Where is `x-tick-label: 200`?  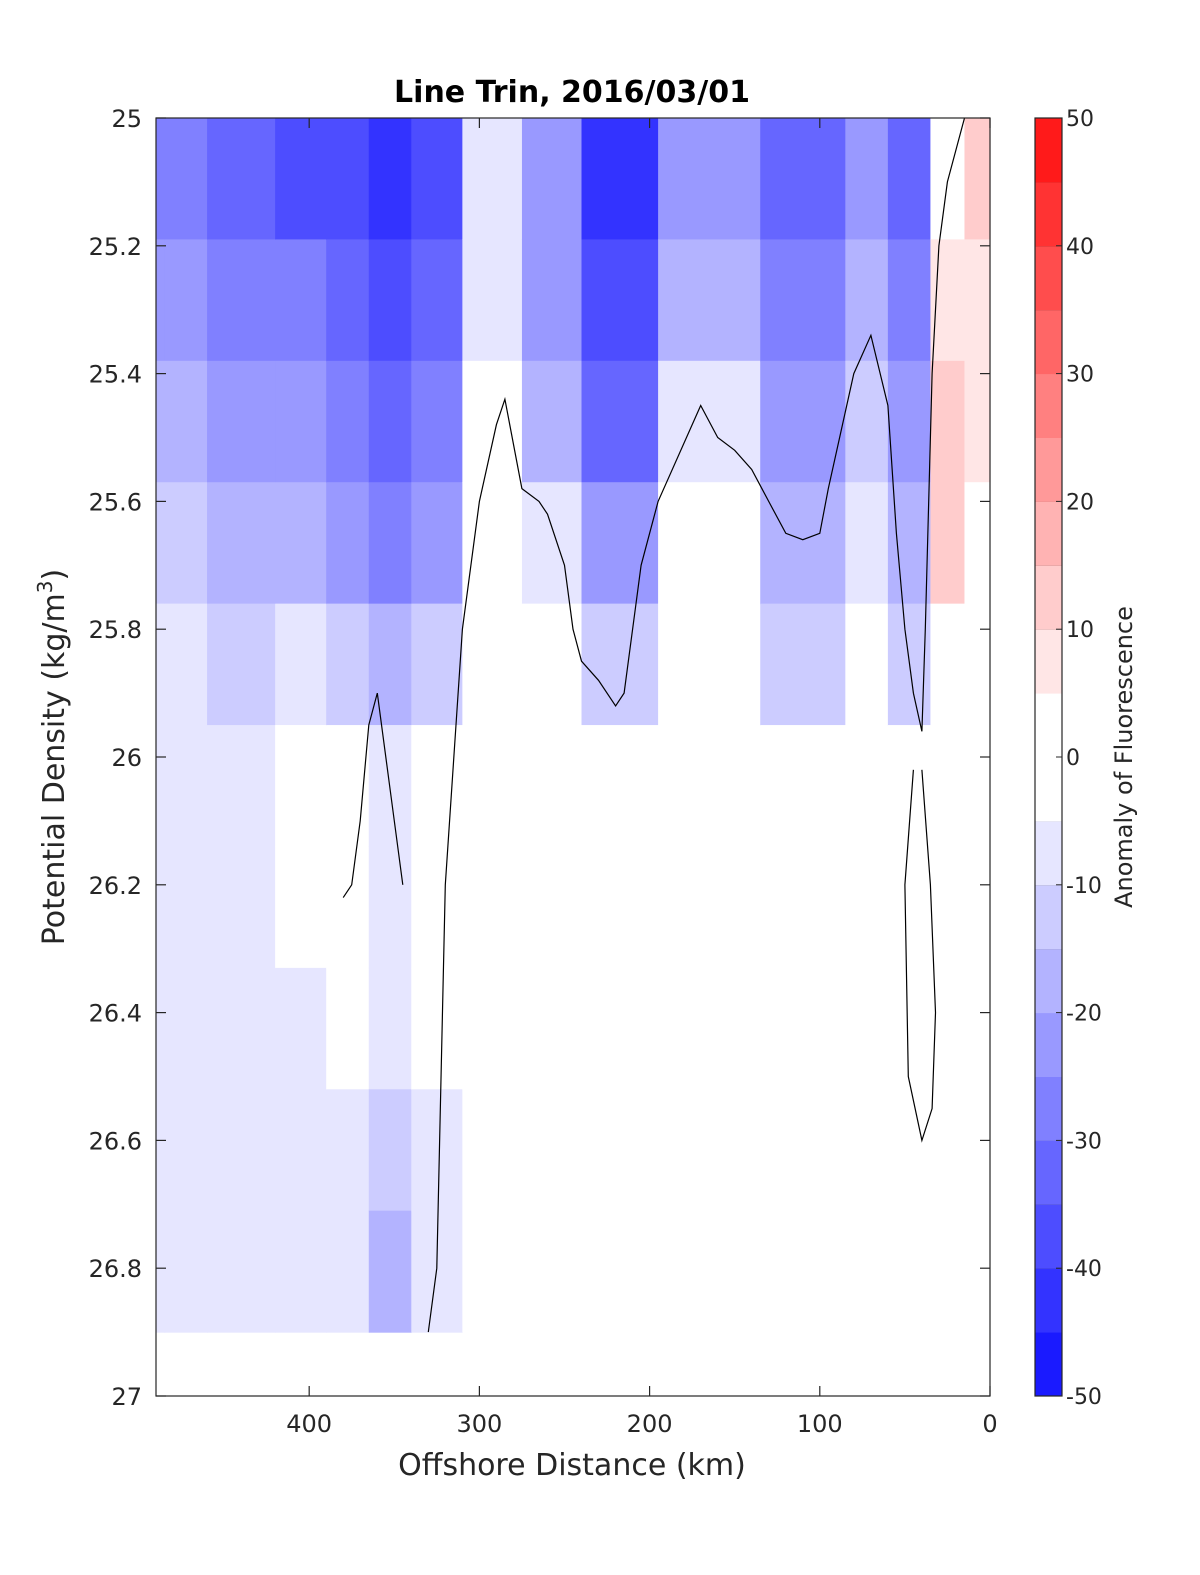 x-tick-label: 200 is located at coordinates (650, 1424).